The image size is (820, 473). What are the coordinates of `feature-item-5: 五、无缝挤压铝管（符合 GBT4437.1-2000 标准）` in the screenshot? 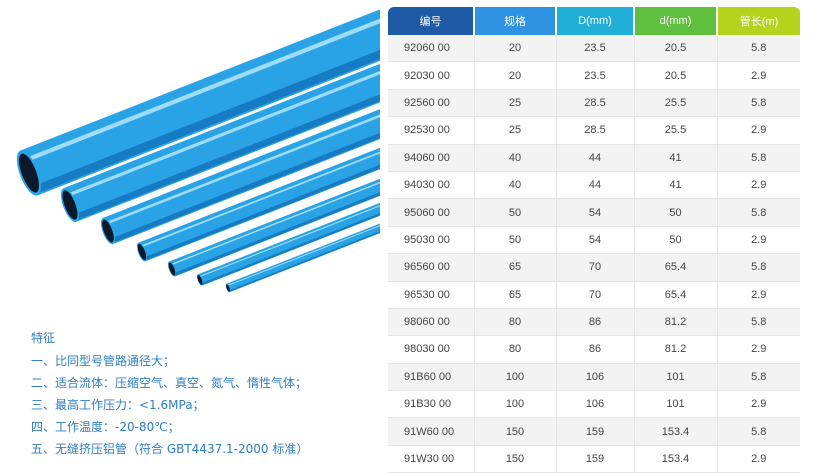 It's located at (170, 449).